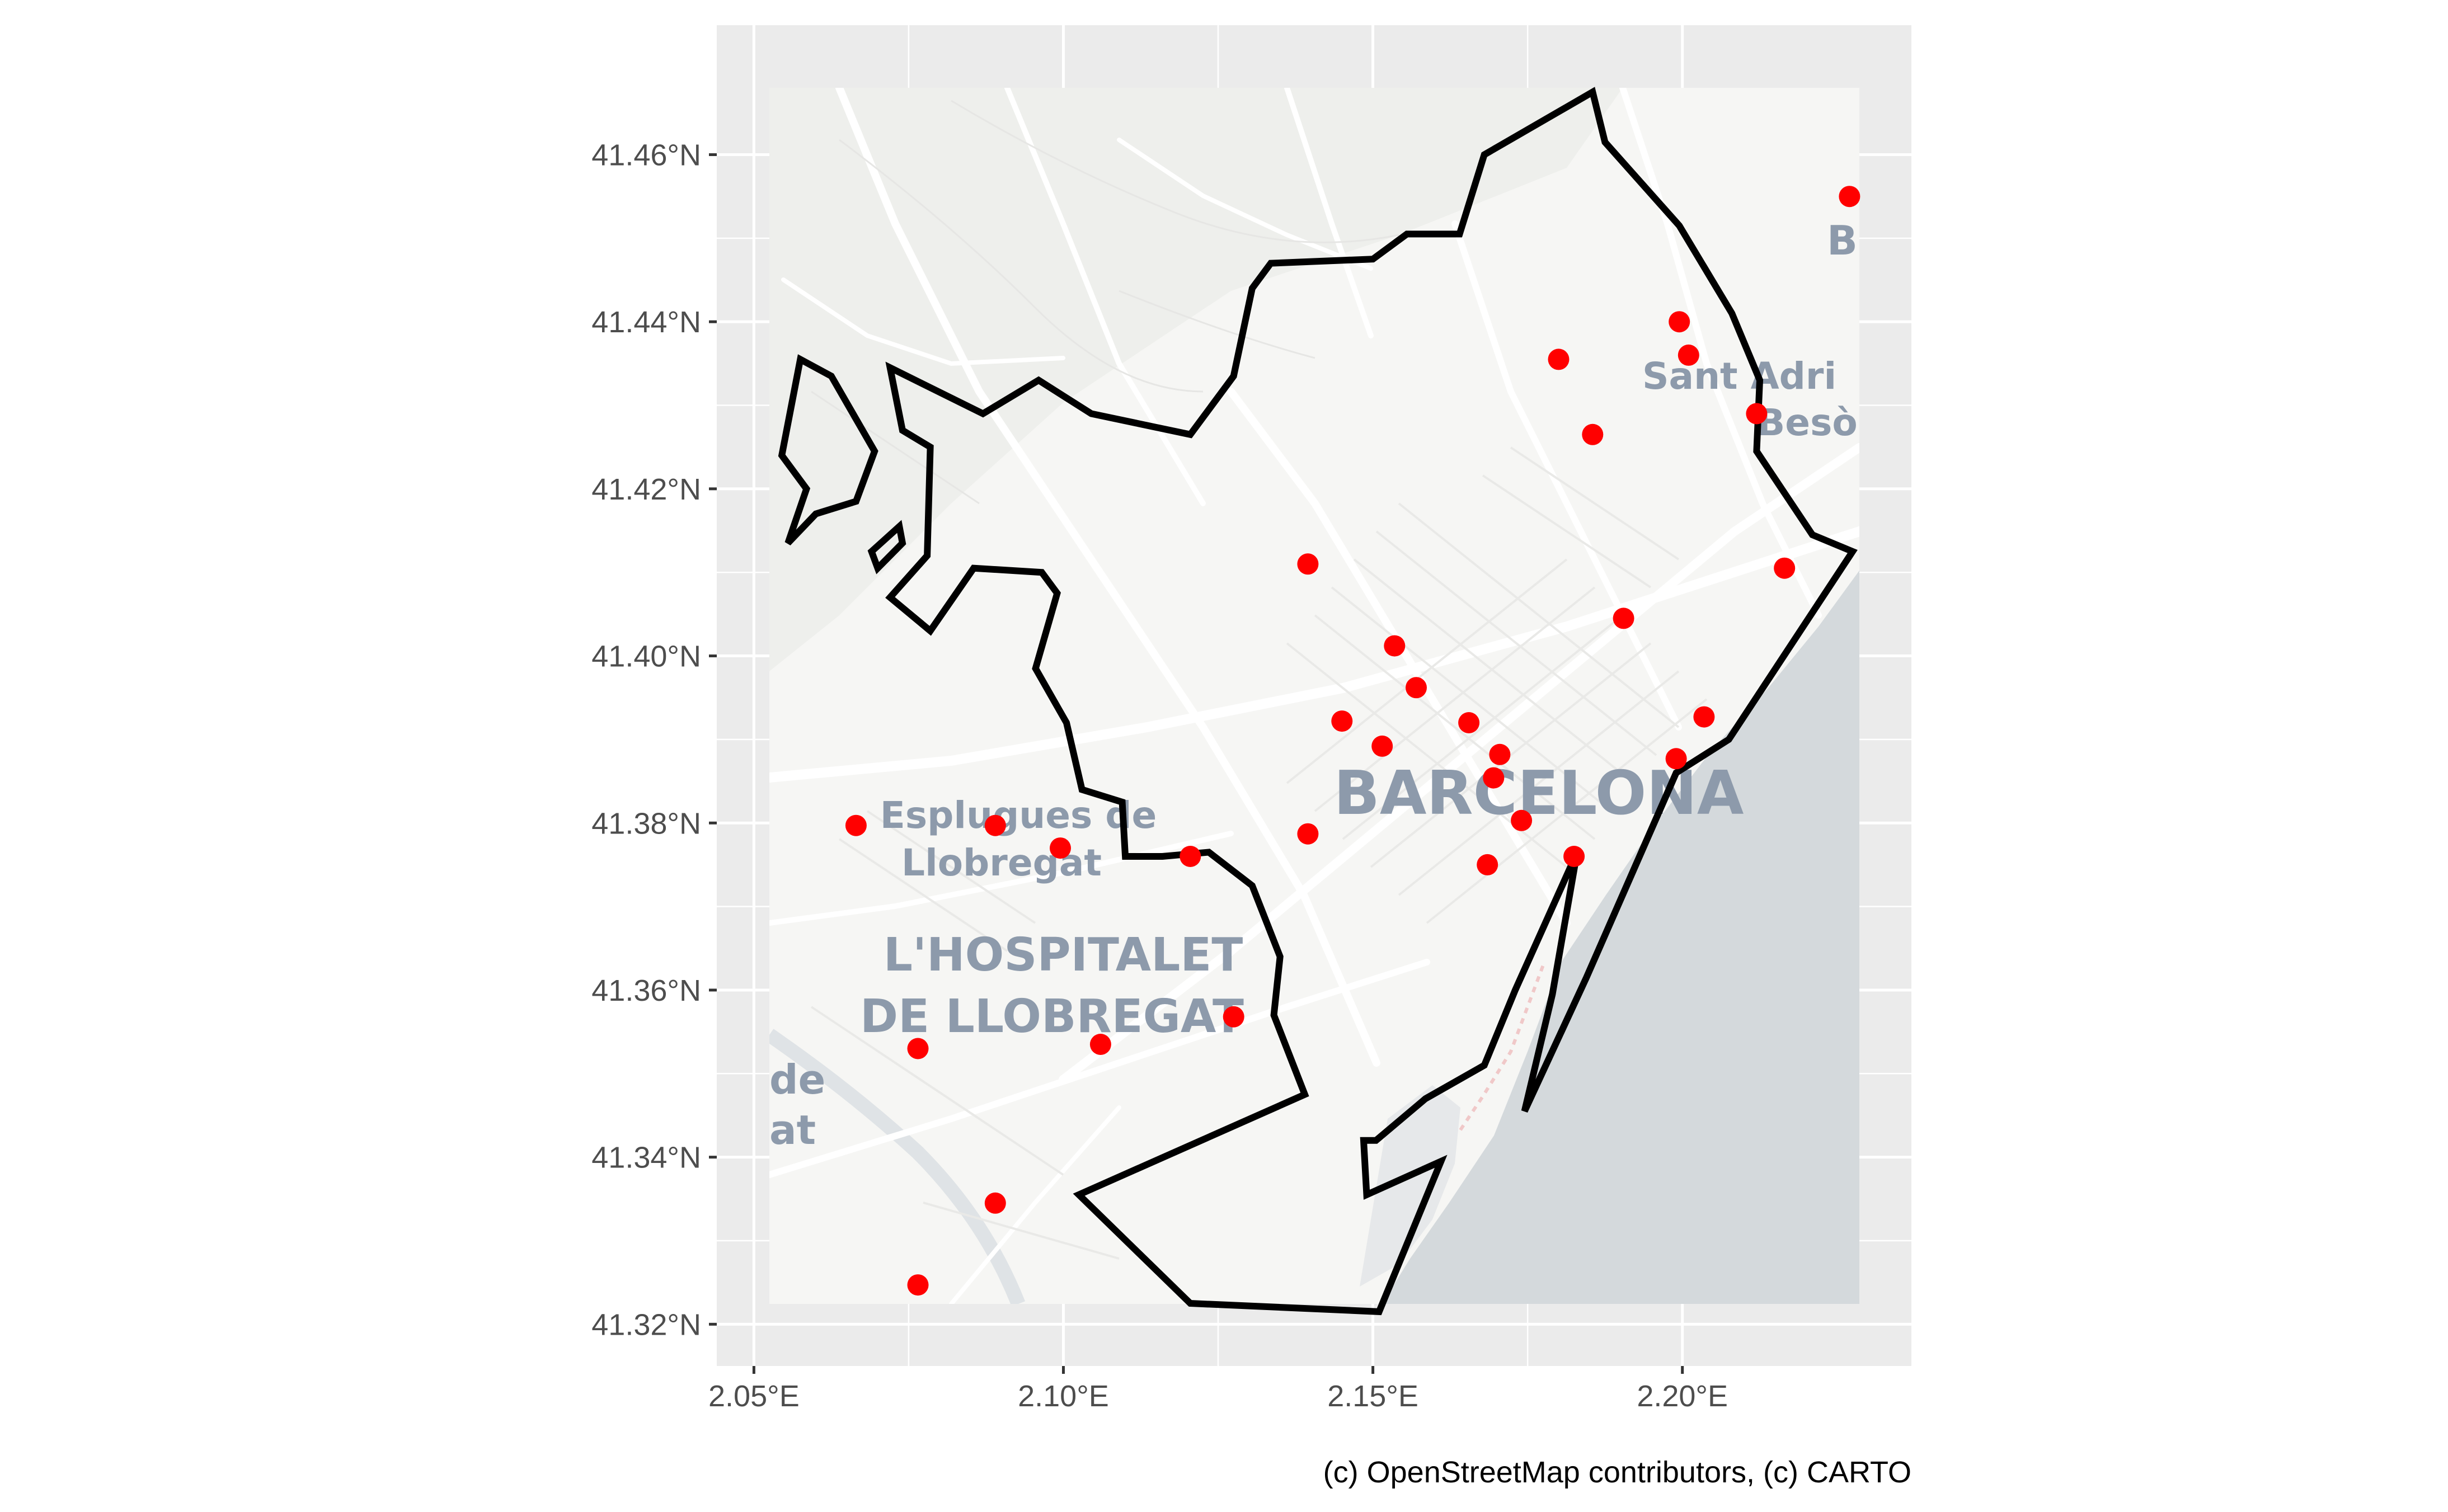  What do you see at coordinates (1818, 423) in the screenshot?
I see `place-label-sant-adria-2: Besòs` at bounding box center [1818, 423].